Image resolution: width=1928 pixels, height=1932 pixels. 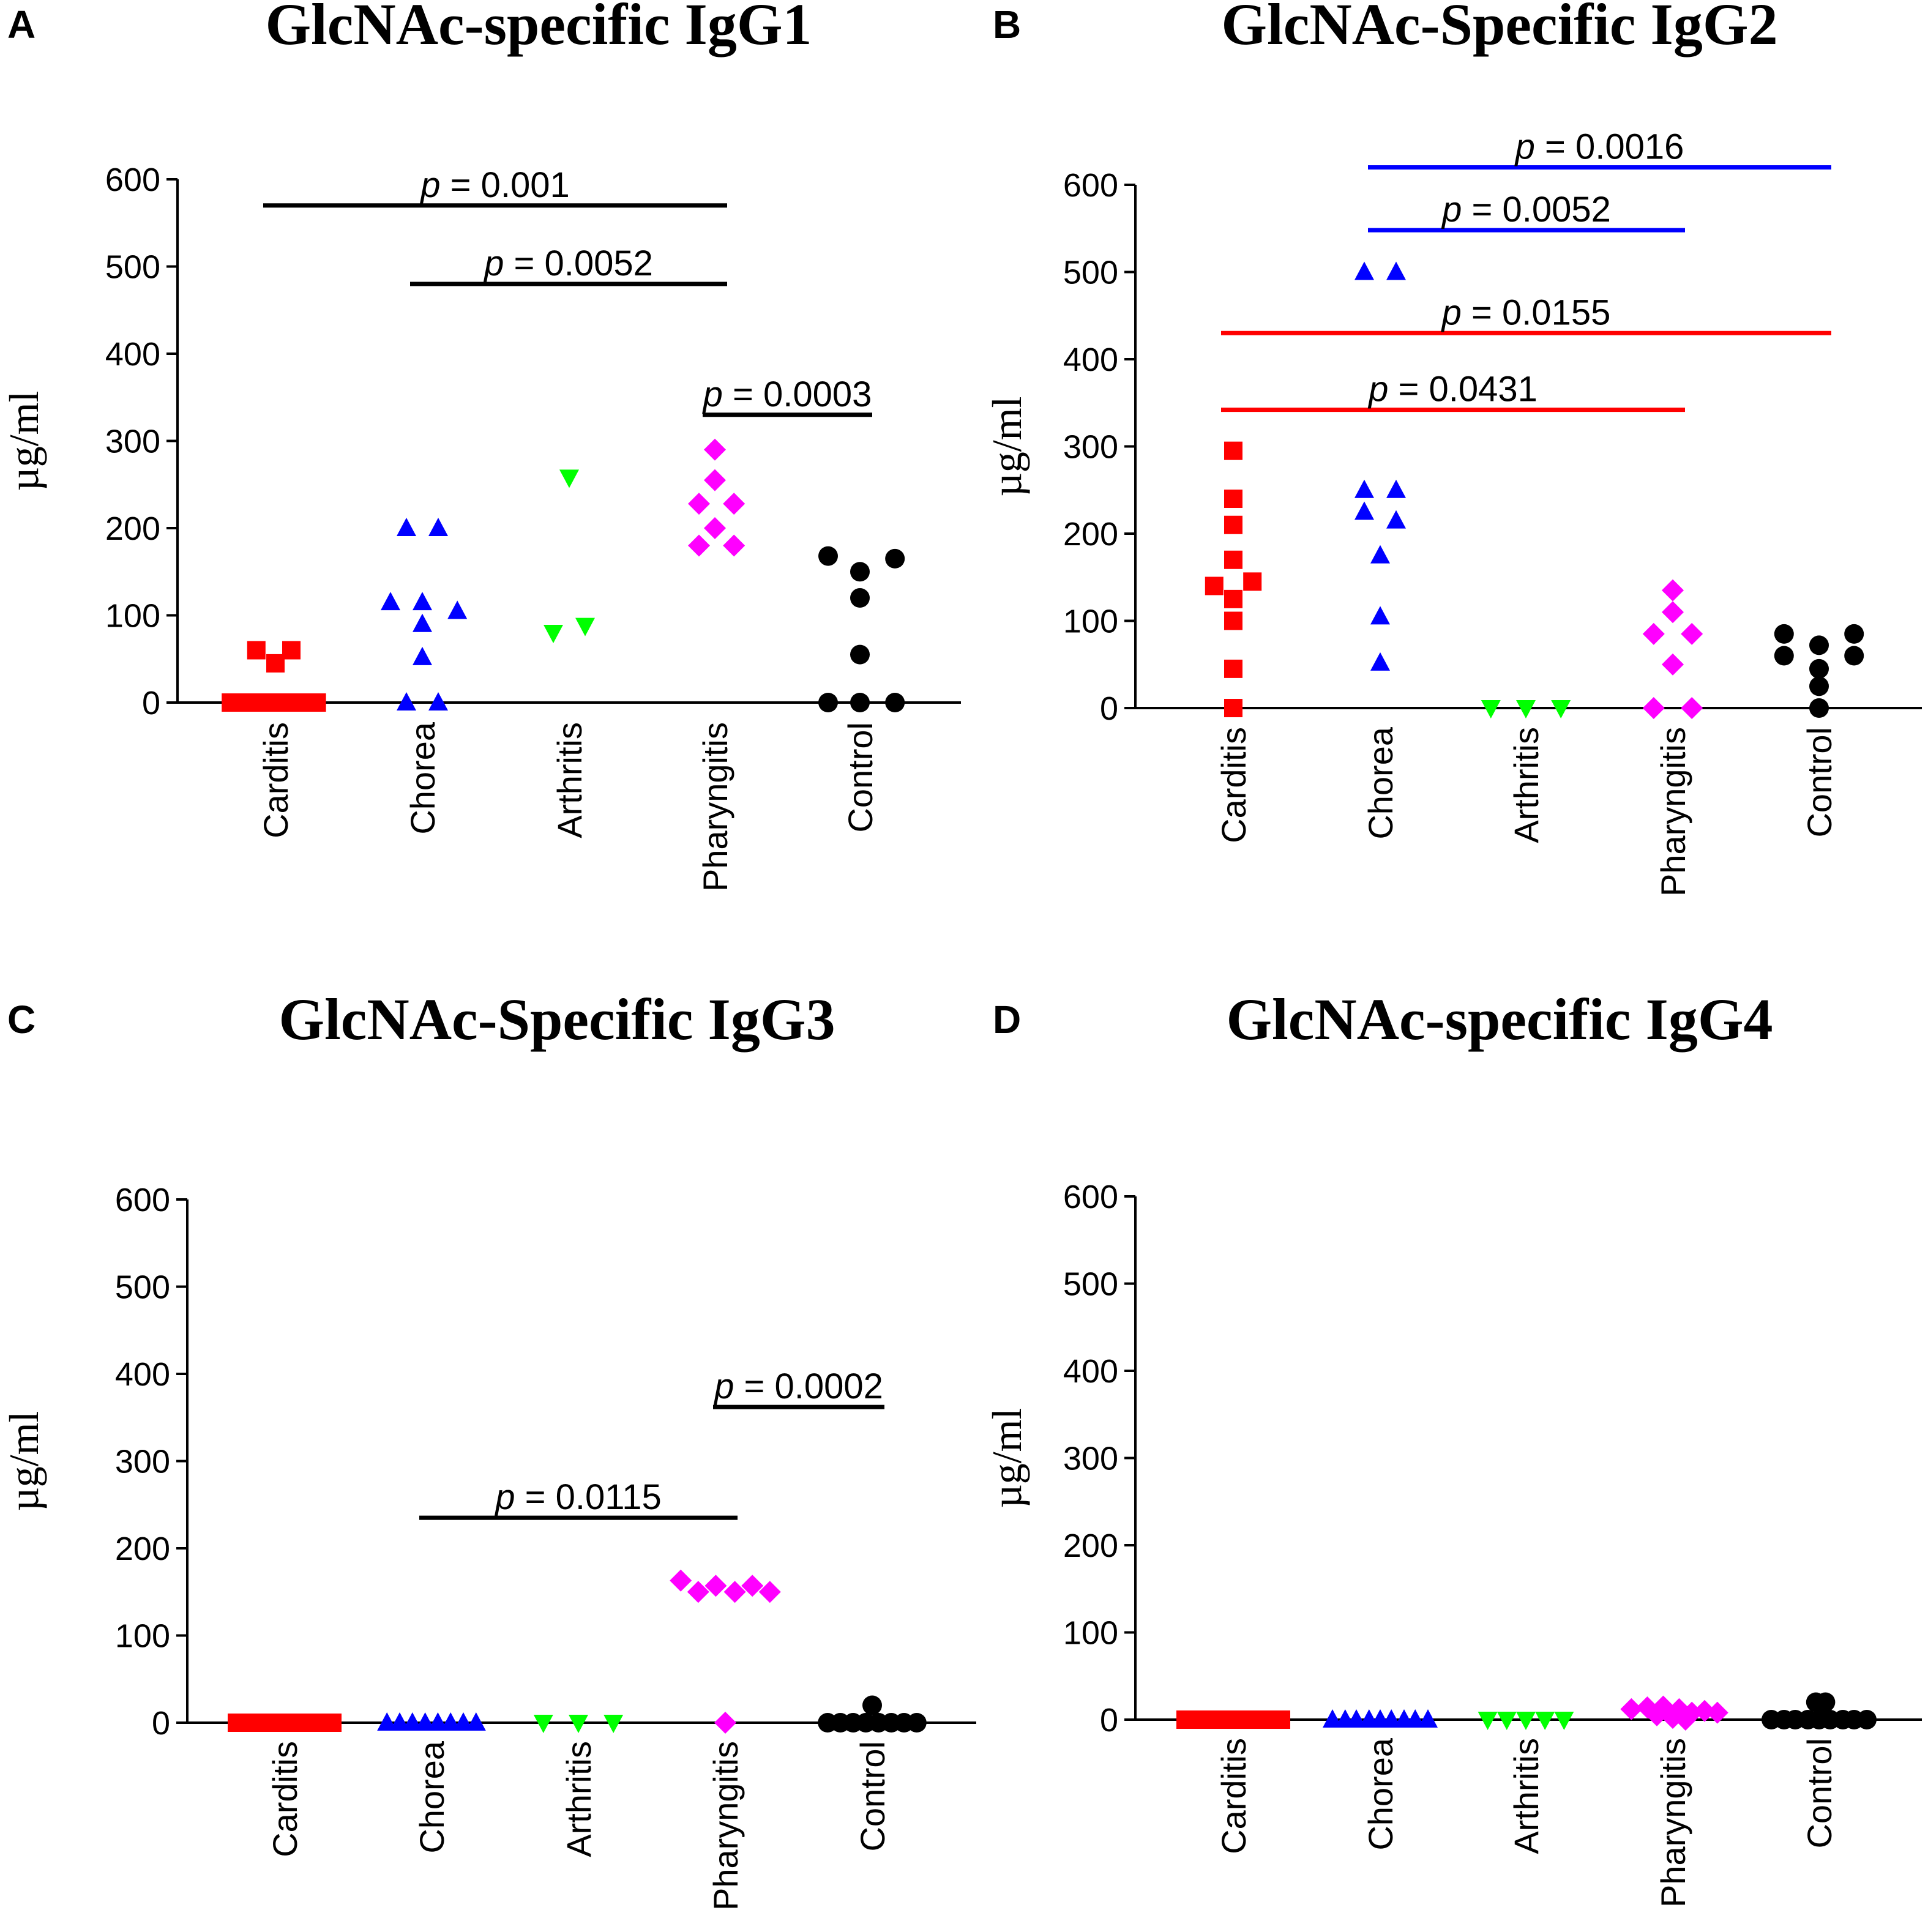 I want to click on y-tick-label: 500, so click(x=1090, y=1284).